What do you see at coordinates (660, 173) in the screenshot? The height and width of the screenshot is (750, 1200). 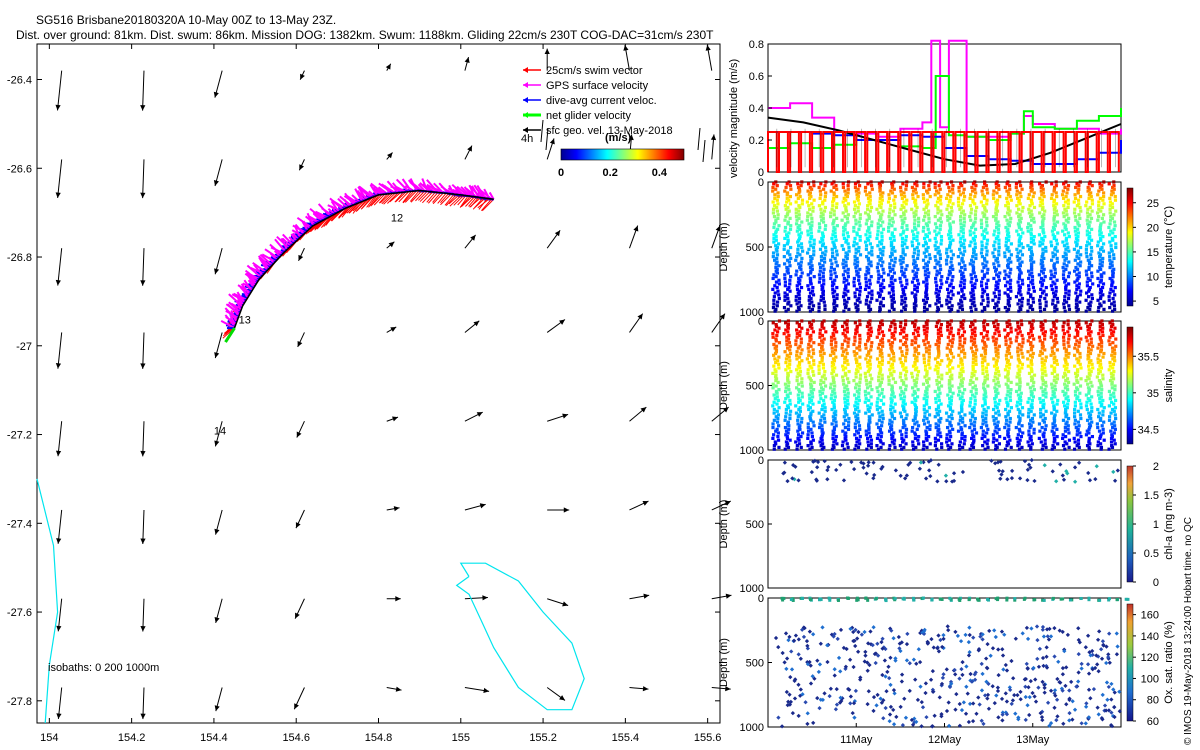 I see `colorbar-tick-label: 0.4` at bounding box center [660, 173].